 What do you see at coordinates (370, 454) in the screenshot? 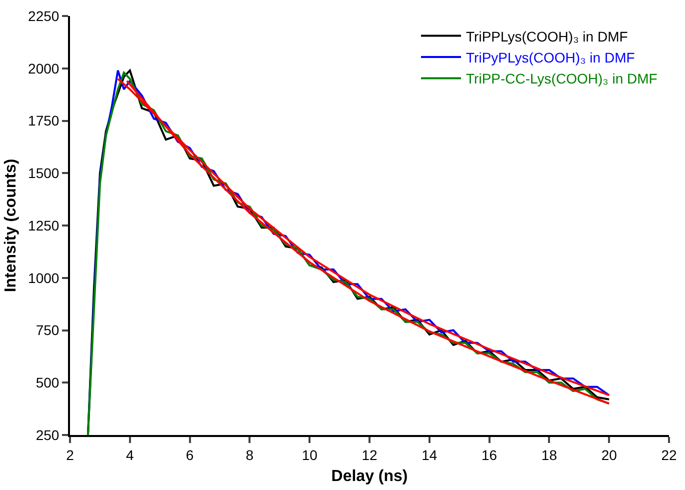
I see `x-tick-label: 12` at bounding box center [370, 454].